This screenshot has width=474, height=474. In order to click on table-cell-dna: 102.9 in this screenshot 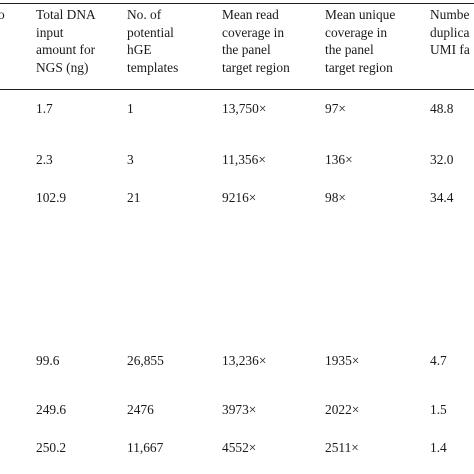, I will do `click(51, 197)`.